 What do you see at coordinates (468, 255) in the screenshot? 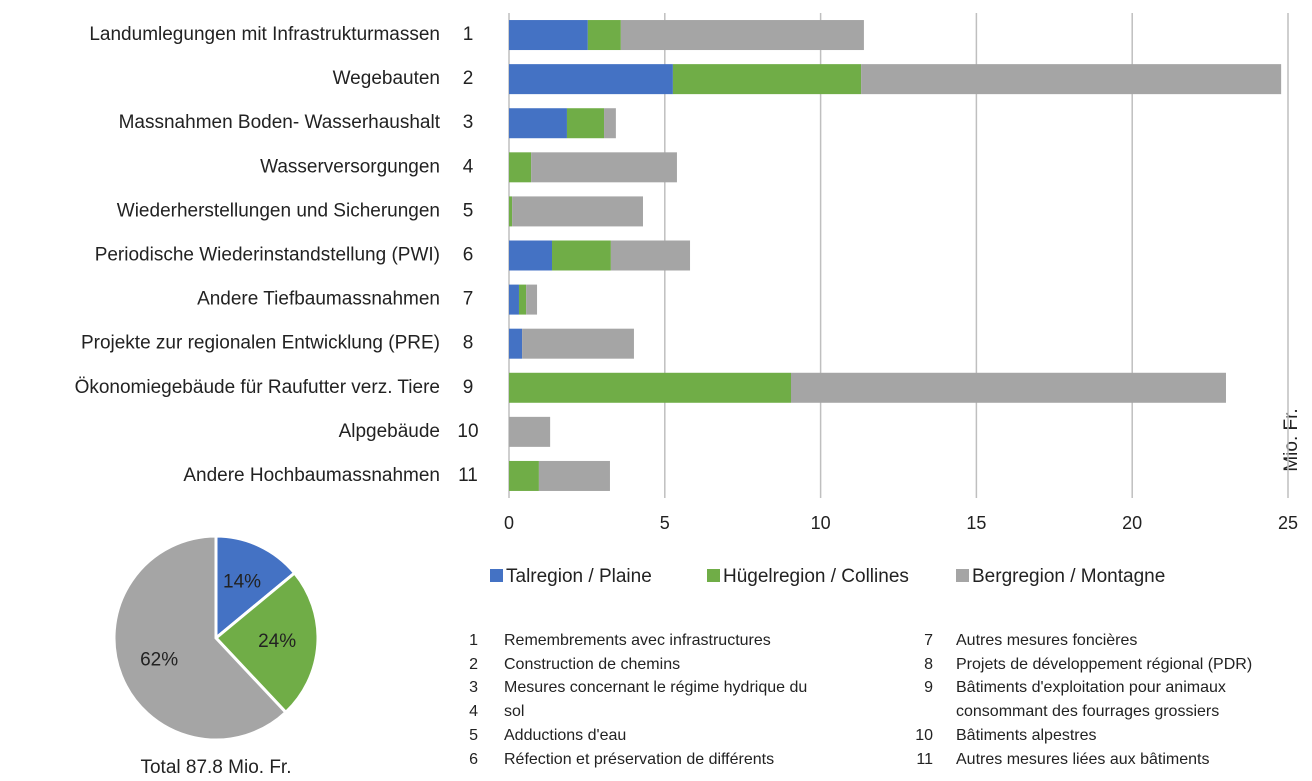
I see `category-number: 6` at bounding box center [468, 255].